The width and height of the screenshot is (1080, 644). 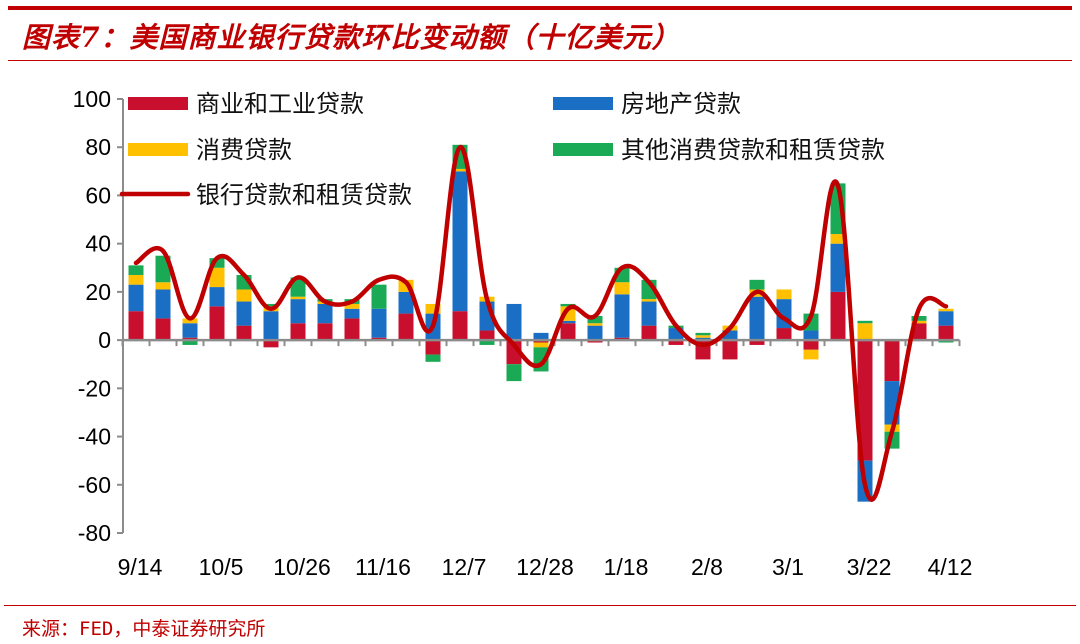 What do you see at coordinates (647, 104) in the screenshot?
I see `legend-item: 房地产贷款` at bounding box center [647, 104].